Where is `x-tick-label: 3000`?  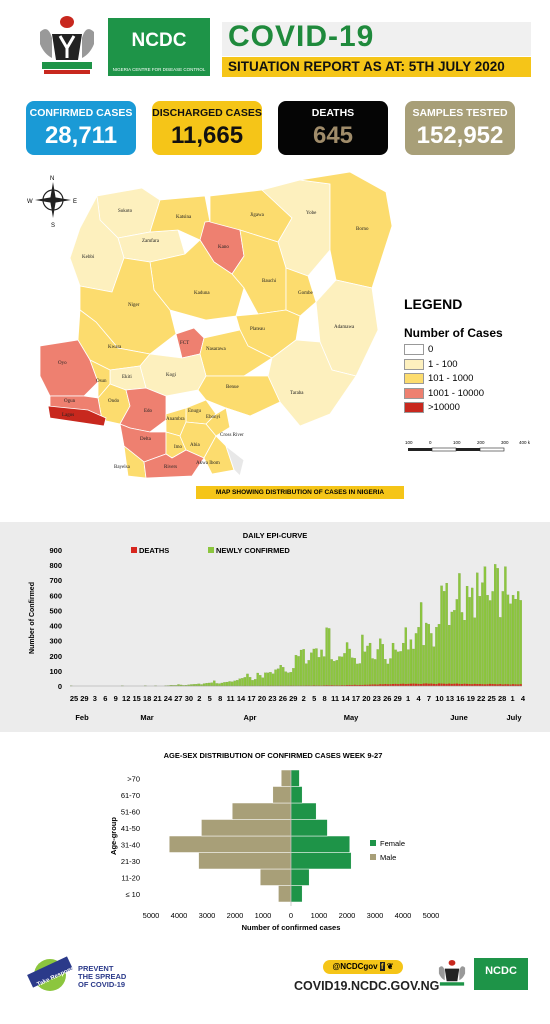 x-tick-label: 3000 is located at coordinates (375, 915).